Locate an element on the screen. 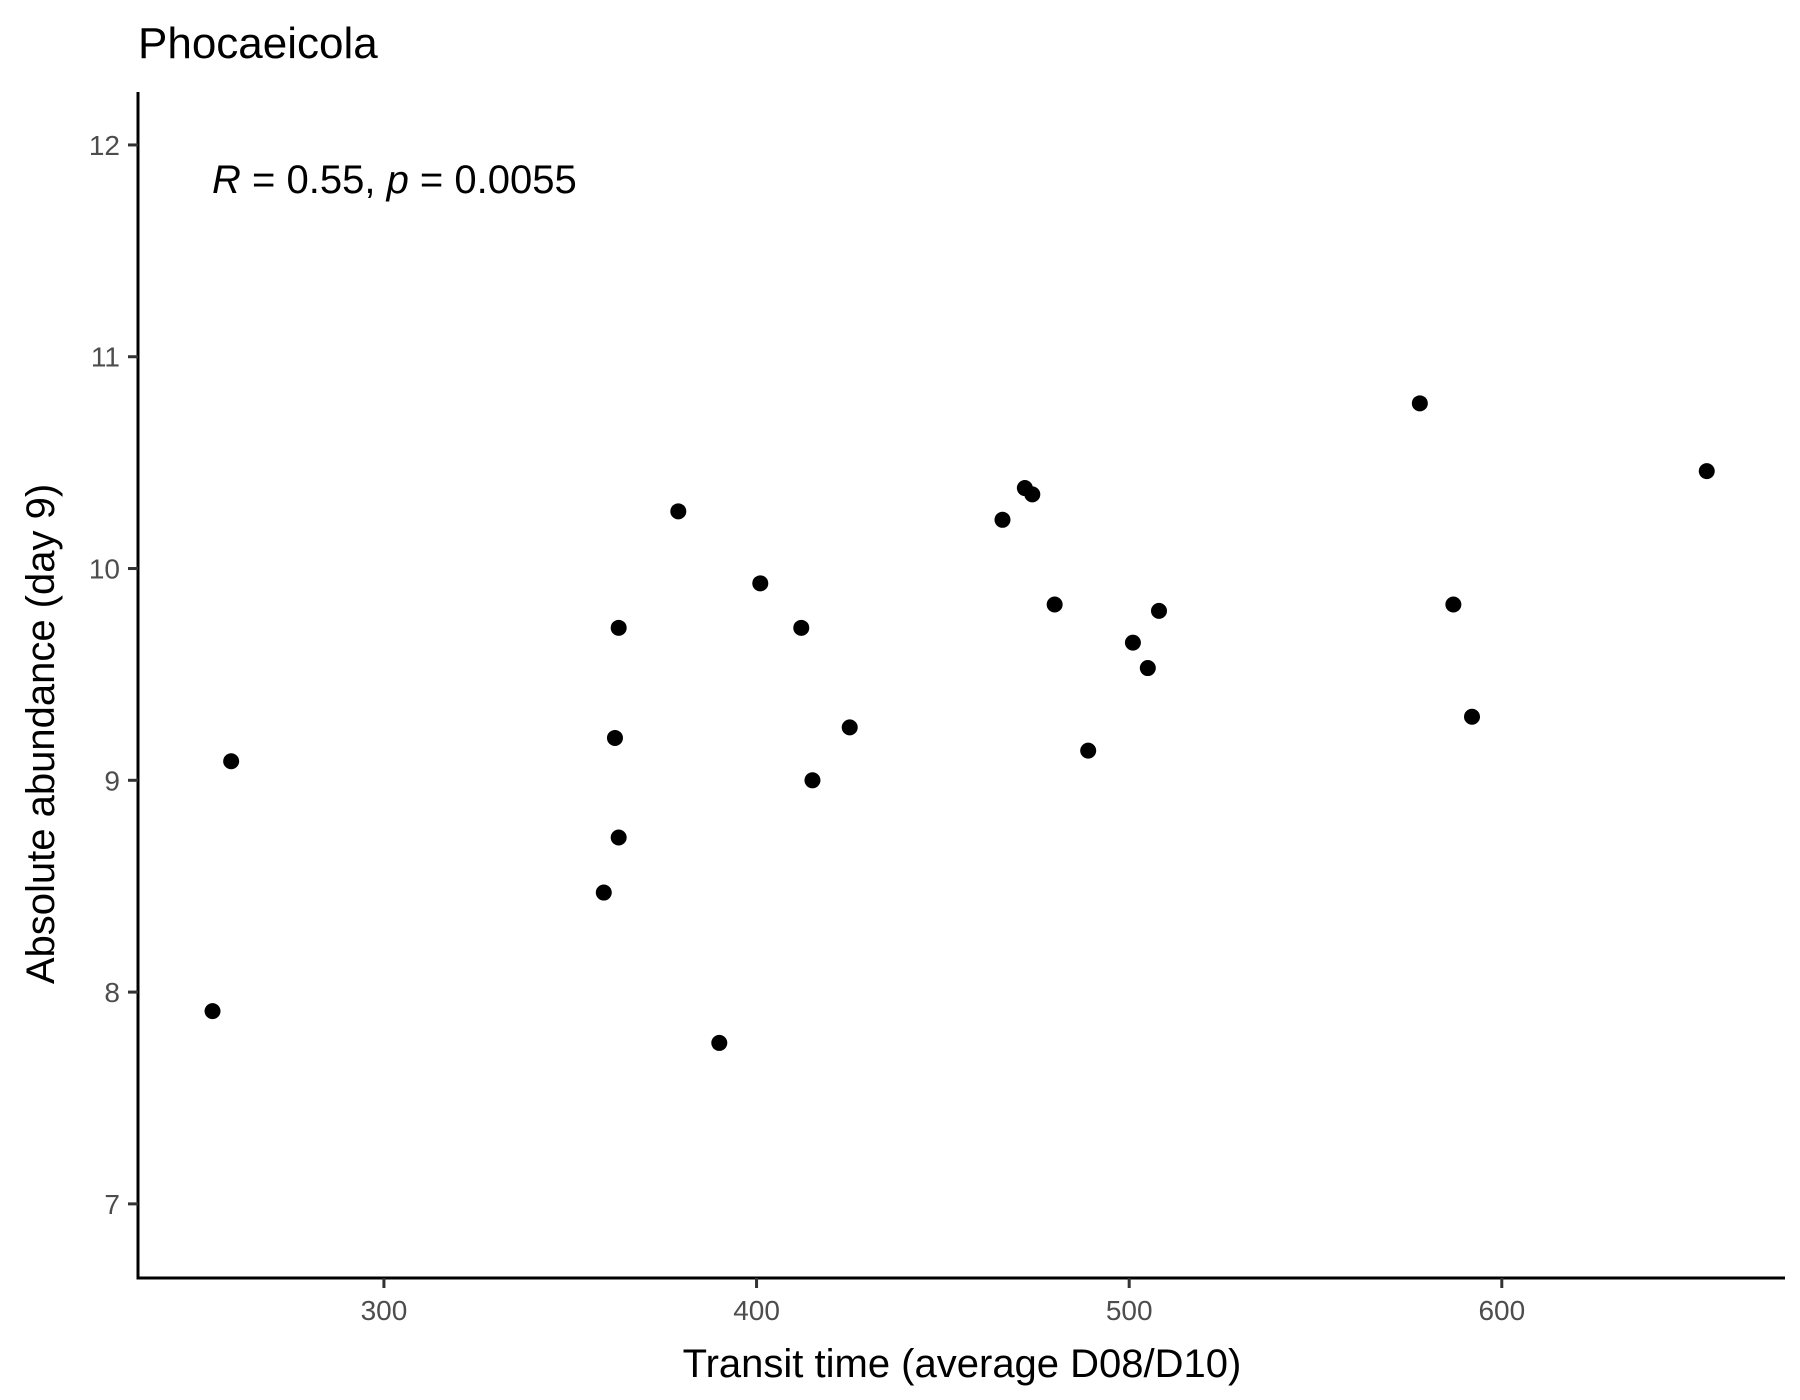 Image resolution: width=1800 pixels, height=1400 pixels. x-tick-label: 400 is located at coordinates (756, 1310).